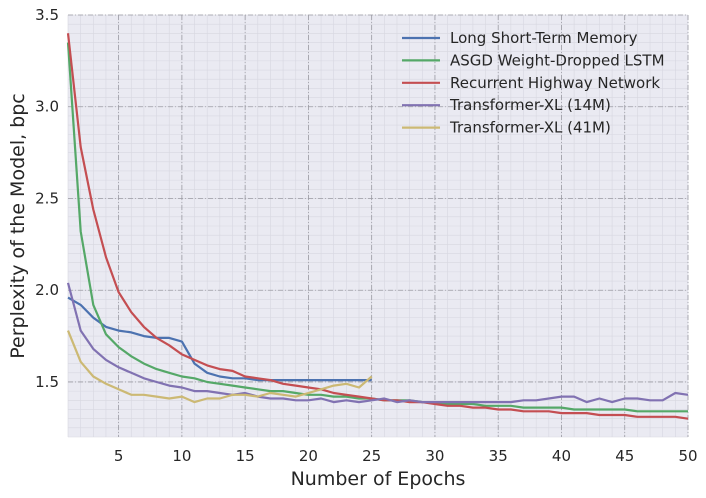  I want to click on x-tick-label: 50, so click(687, 456).